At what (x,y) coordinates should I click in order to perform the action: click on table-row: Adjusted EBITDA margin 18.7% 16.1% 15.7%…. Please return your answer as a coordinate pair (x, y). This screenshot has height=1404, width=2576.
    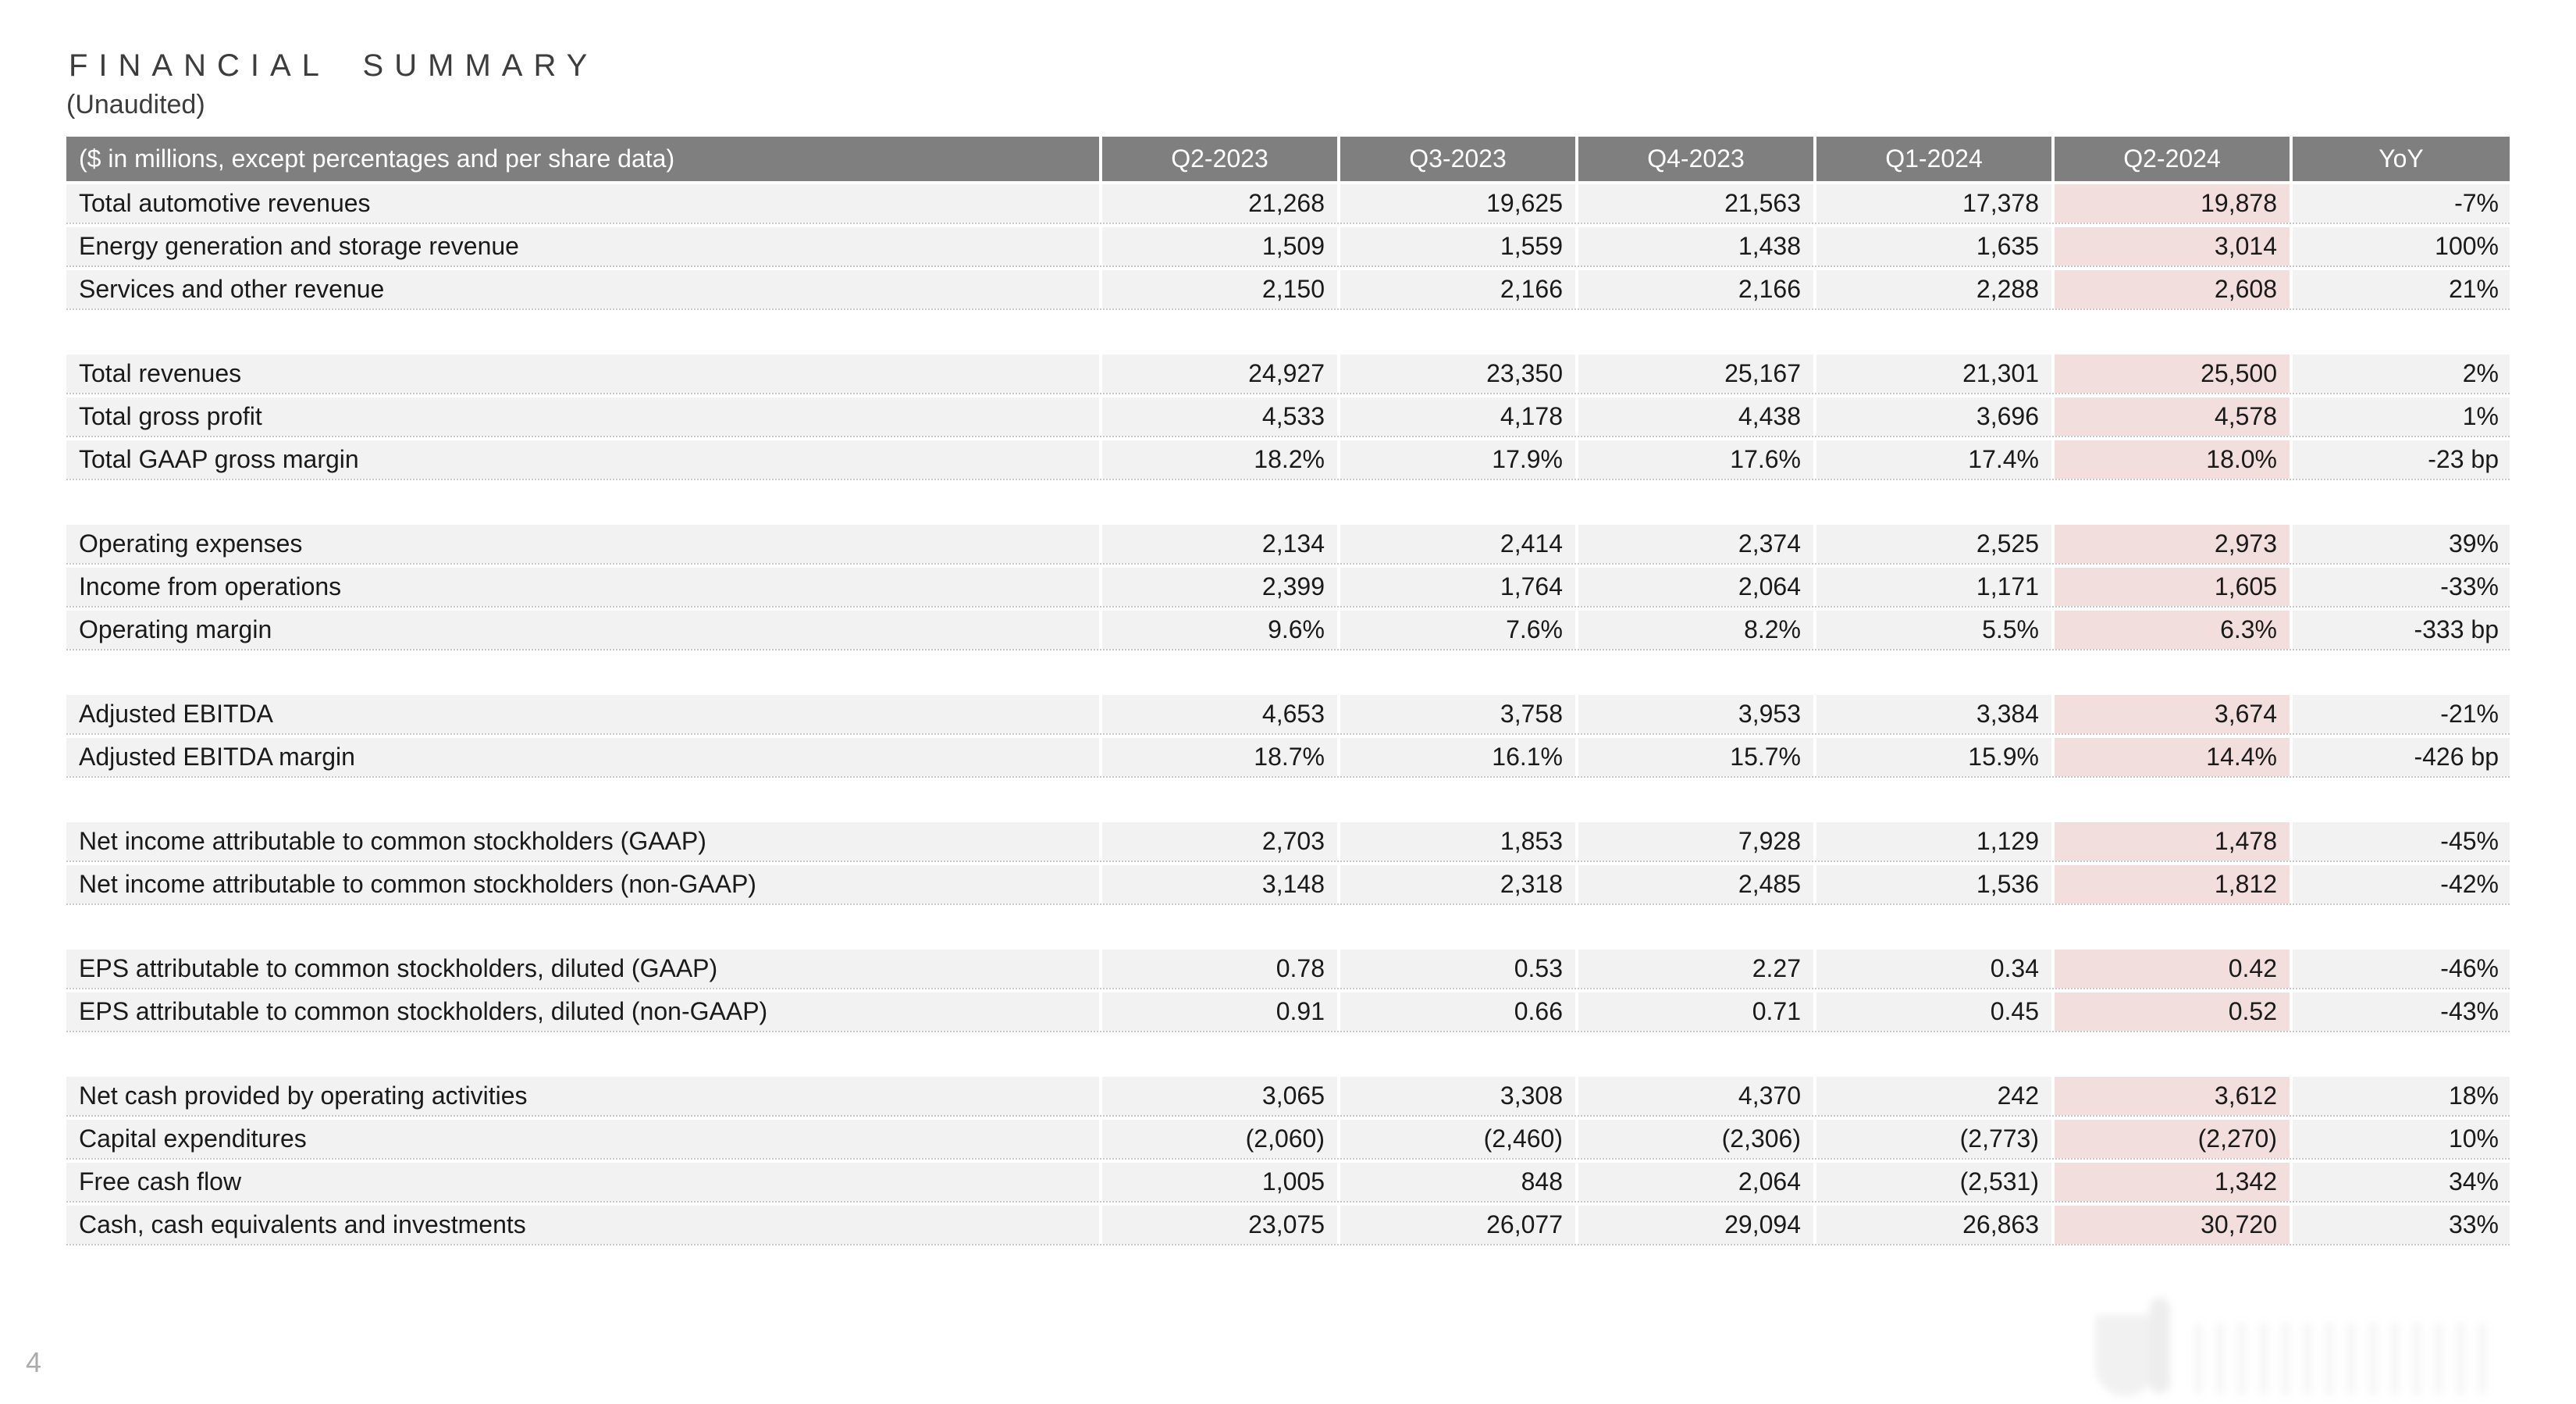
    Looking at the image, I should click on (1288, 758).